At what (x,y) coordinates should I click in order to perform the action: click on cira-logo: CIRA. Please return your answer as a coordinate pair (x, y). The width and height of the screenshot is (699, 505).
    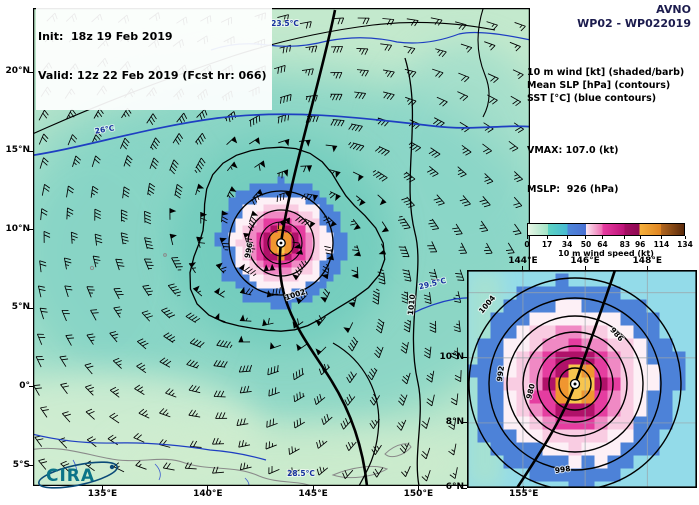
    Looking at the image, I should click on (80, 477).